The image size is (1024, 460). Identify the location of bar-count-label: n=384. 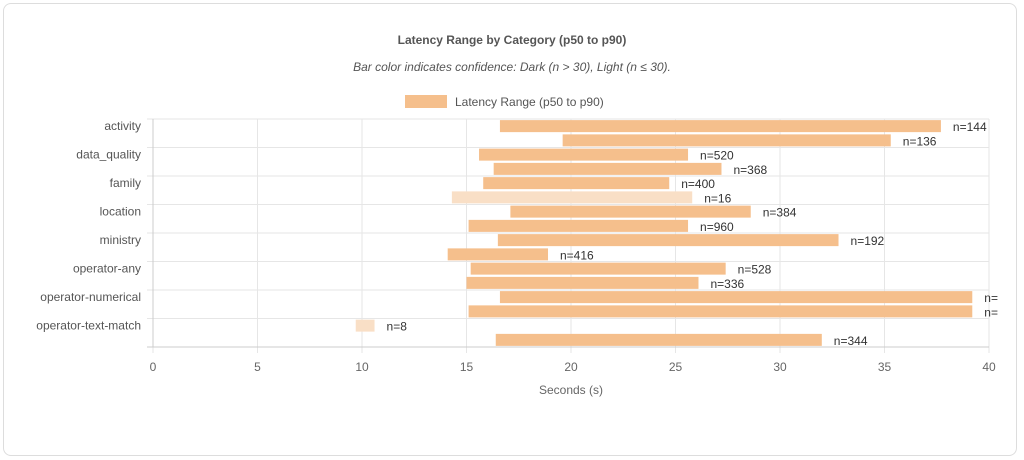
(780, 213).